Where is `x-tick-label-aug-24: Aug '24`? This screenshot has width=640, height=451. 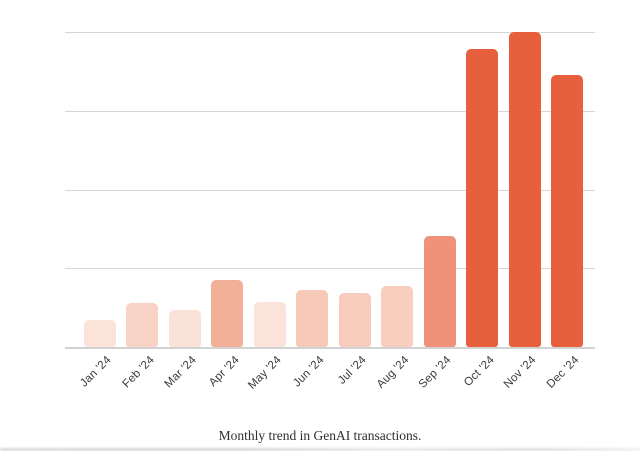
x-tick-label-aug-24: Aug '24 is located at coordinates (393, 372).